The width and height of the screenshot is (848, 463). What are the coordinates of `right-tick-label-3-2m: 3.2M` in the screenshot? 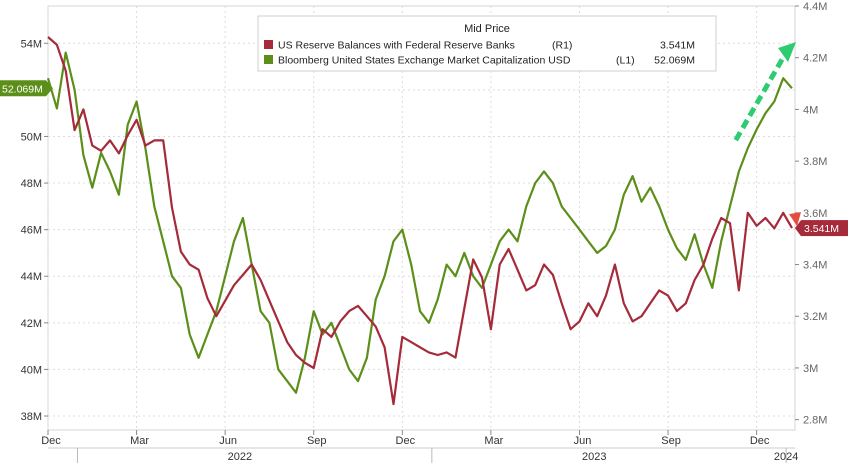 It's located at (815, 317).